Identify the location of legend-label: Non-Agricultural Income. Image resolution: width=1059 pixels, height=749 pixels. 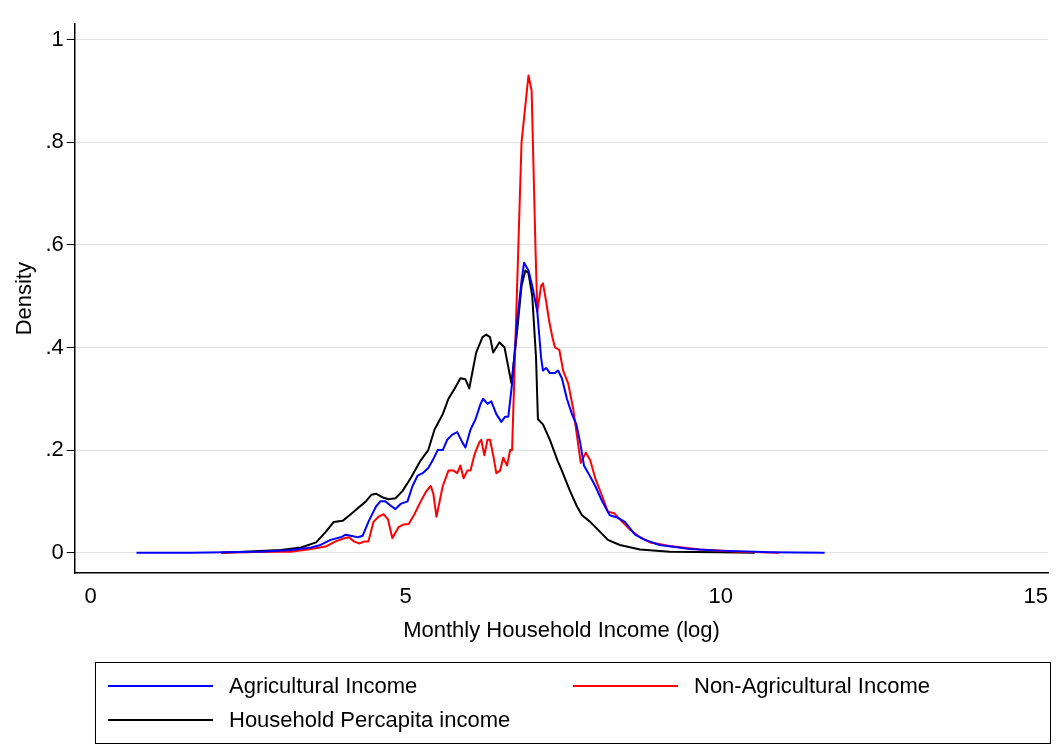
(812, 686).